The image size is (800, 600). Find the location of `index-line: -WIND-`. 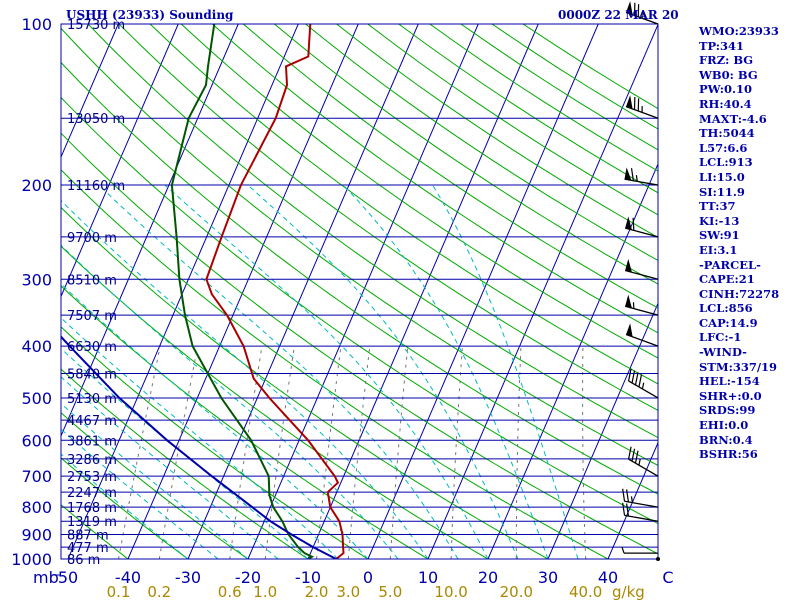

index-line: -WIND- is located at coordinates (723, 352).